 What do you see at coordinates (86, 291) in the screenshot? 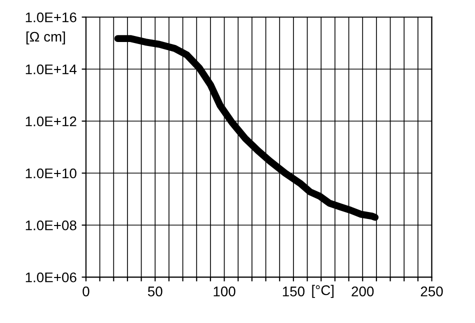
I see `x-tick-label: 0` at bounding box center [86, 291].